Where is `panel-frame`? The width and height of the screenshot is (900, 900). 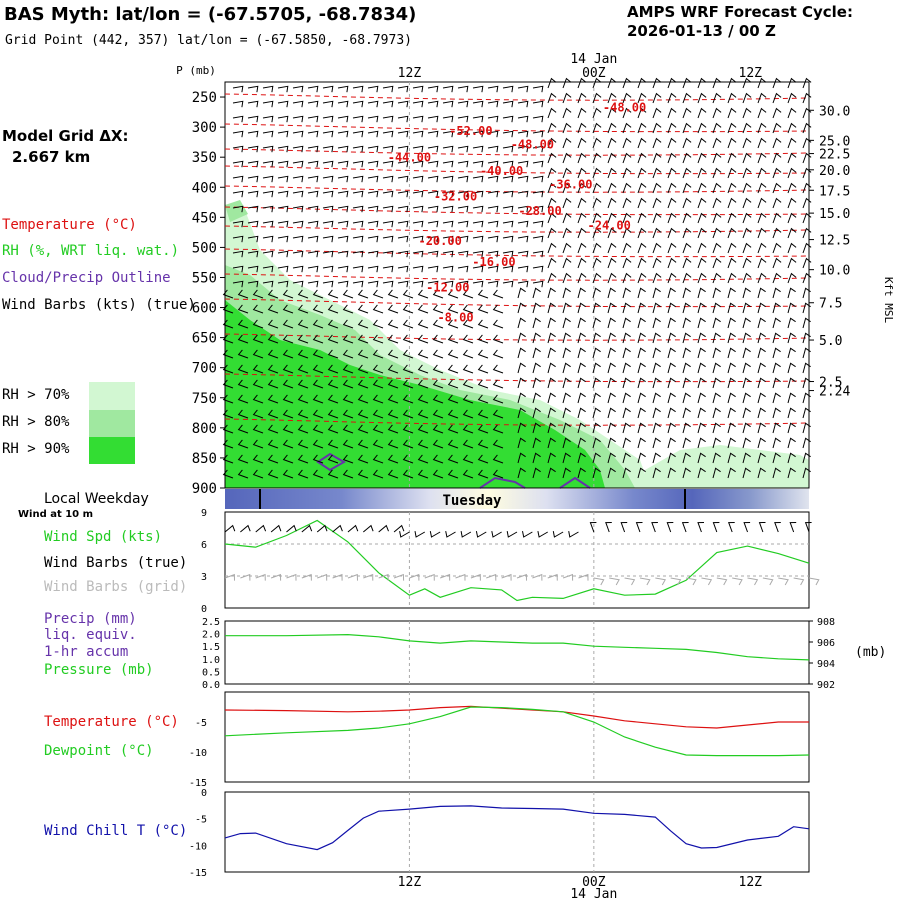
panel-frame is located at coordinates (517, 652).